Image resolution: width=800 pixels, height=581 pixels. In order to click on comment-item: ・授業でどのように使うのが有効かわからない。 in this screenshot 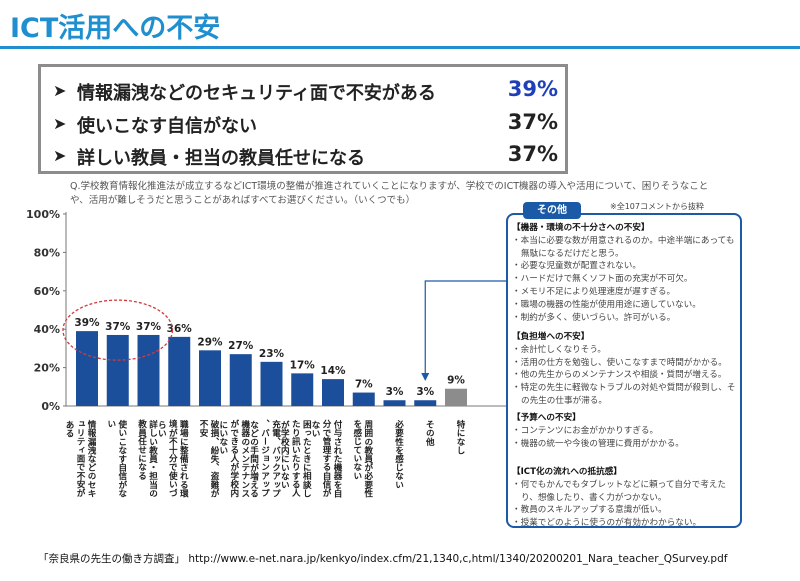, I will do `click(607, 523)`.